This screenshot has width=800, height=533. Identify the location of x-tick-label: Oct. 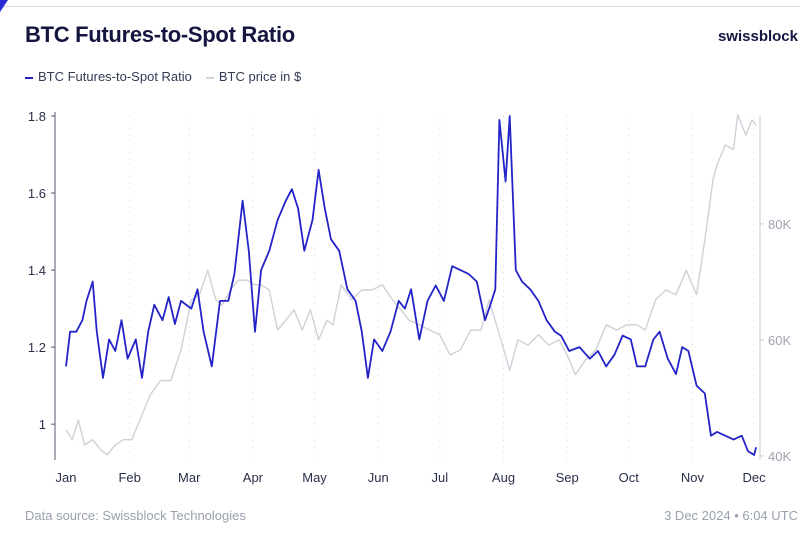
(629, 477).